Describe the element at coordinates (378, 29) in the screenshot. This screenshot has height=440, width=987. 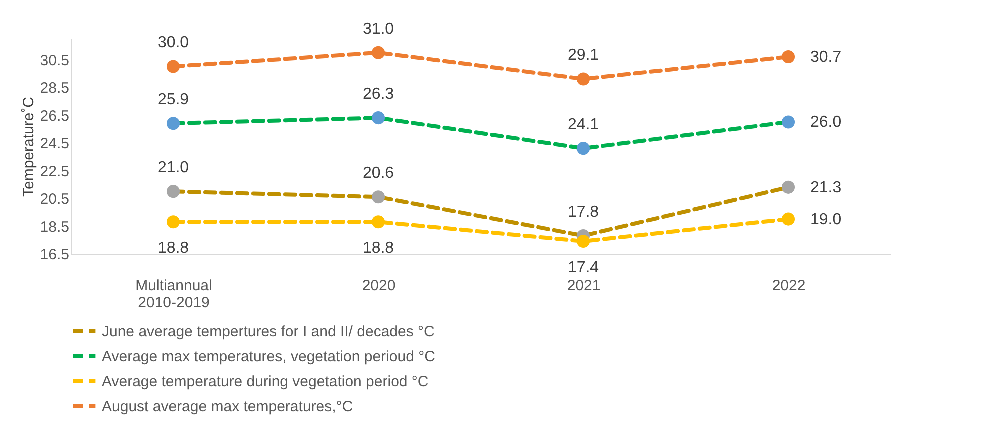
I see `data-label: 31.0` at that location.